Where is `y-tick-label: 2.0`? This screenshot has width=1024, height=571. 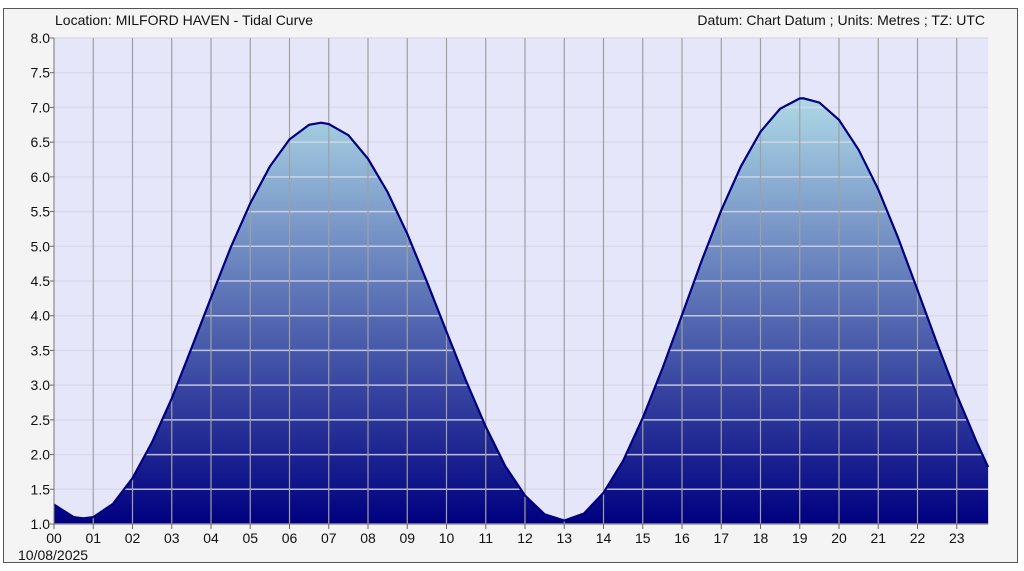
y-tick-label: 2.0 is located at coordinates (41, 455).